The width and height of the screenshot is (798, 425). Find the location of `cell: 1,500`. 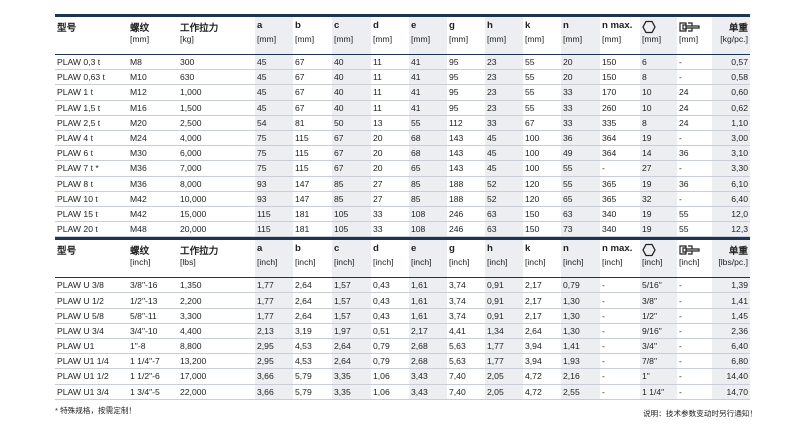

cell: 1,500 is located at coordinates (216, 108).